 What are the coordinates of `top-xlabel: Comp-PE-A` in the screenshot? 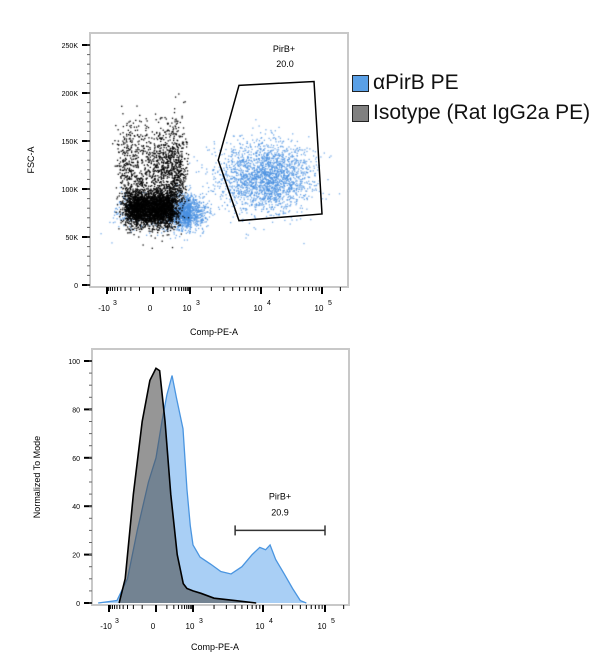 It's located at (214, 332).